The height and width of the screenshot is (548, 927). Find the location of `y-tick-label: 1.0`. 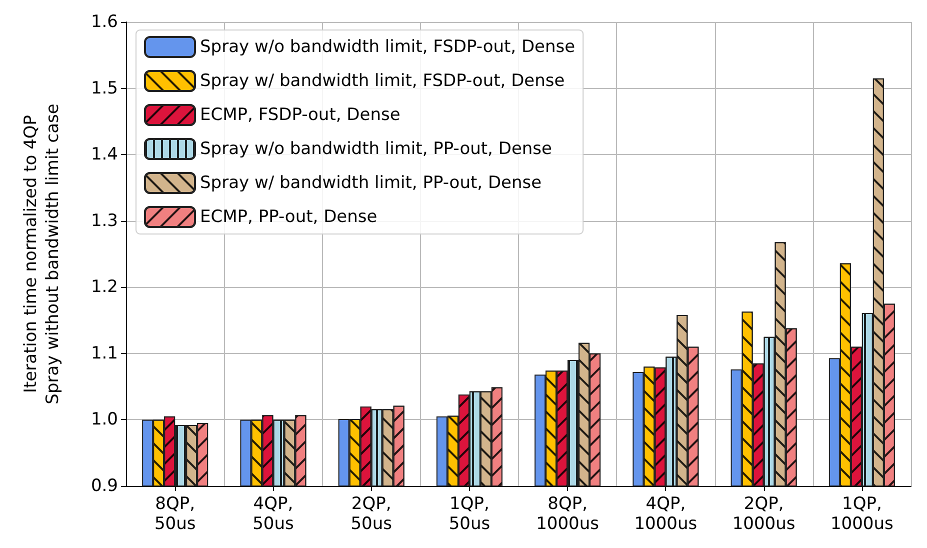

y-tick-label: 1.0 is located at coordinates (104, 420).